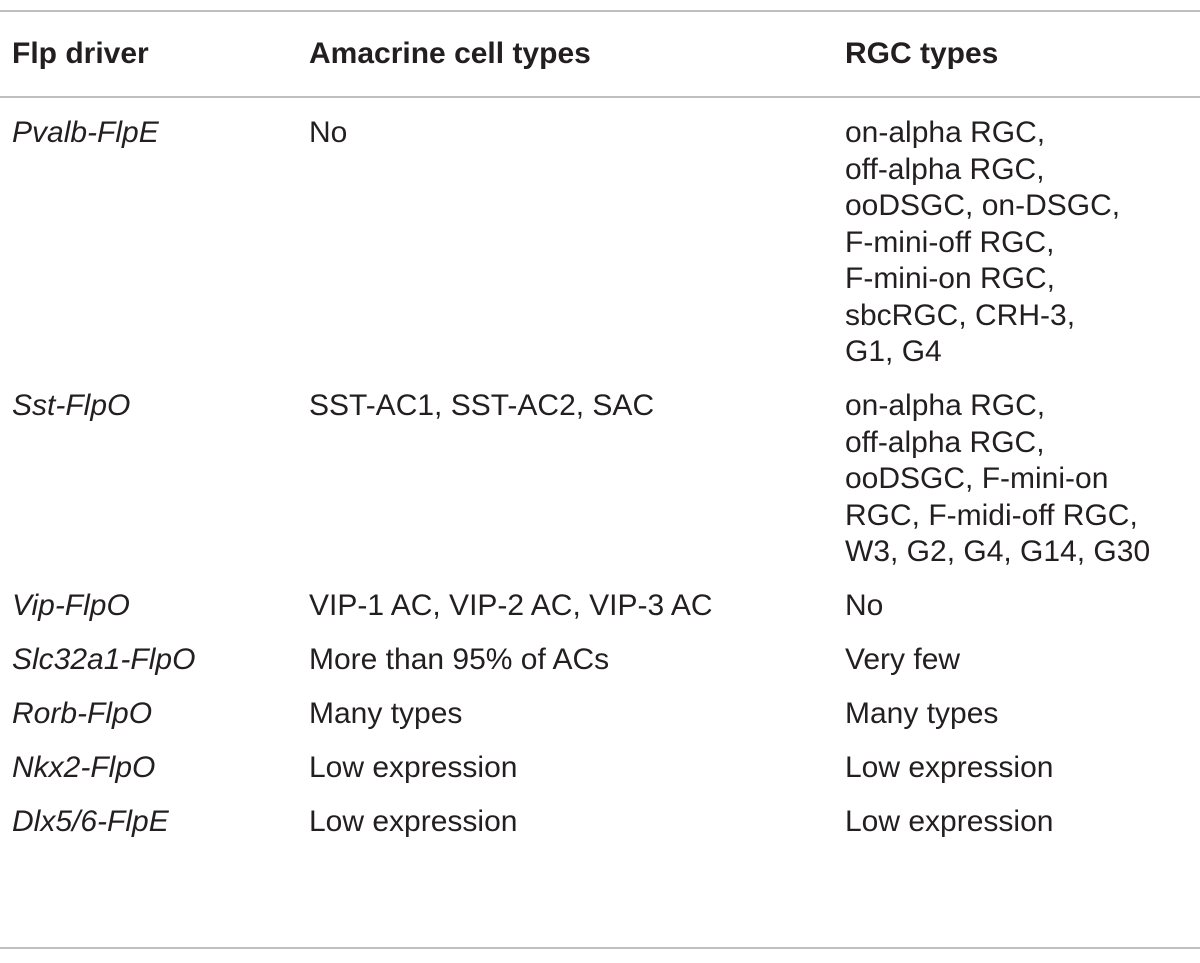  What do you see at coordinates (84, 767) in the screenshot?
I see `cell-flp-driver: Nkx2-FlpO` at bounding box center [84, 767].